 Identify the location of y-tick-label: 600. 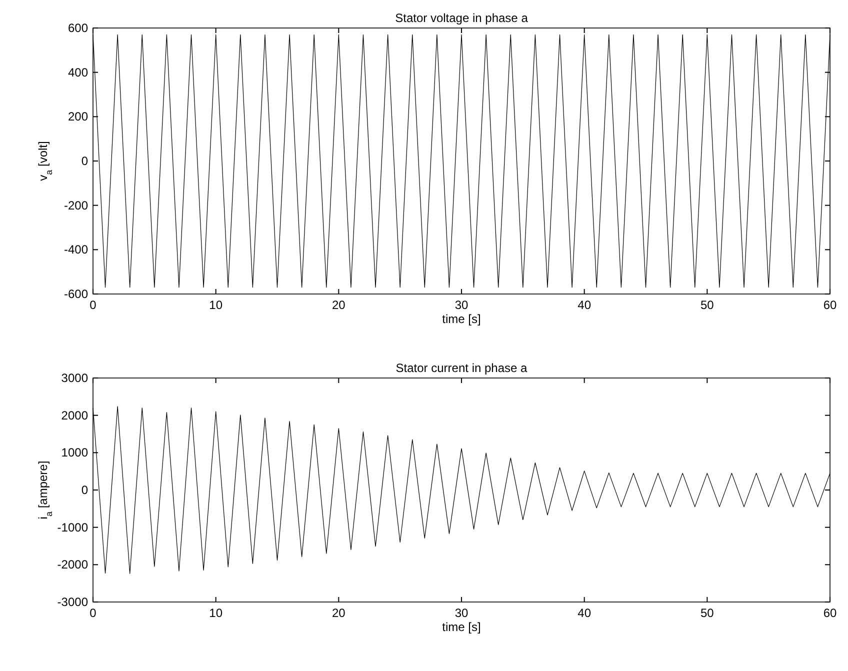
(78, 28).